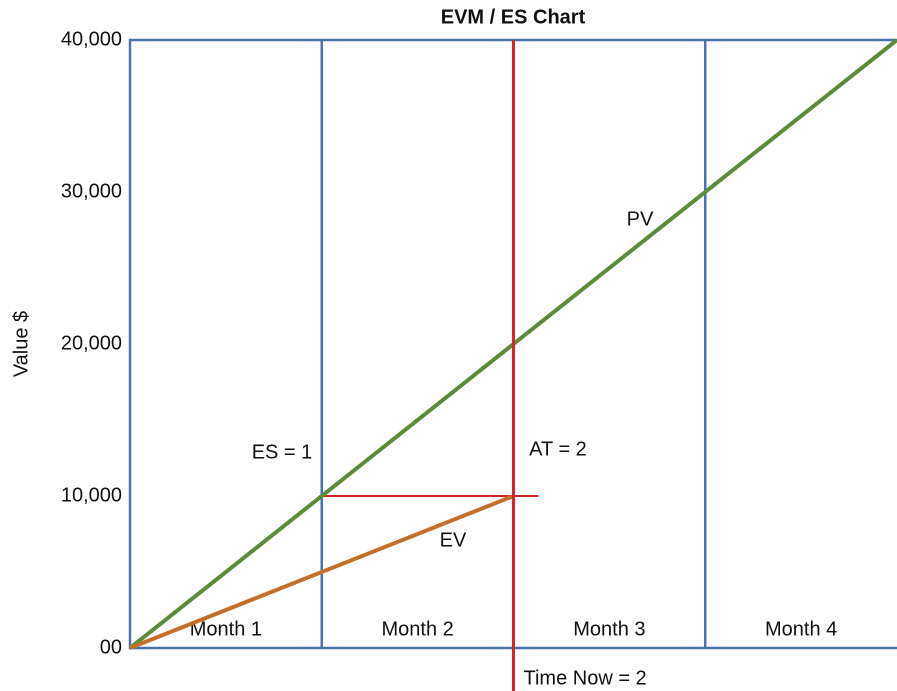 The image size is (897, 691). Describe the element at coordinates (226, 629) in the screenshot. I see `x-category-label: Month 1` at that location.